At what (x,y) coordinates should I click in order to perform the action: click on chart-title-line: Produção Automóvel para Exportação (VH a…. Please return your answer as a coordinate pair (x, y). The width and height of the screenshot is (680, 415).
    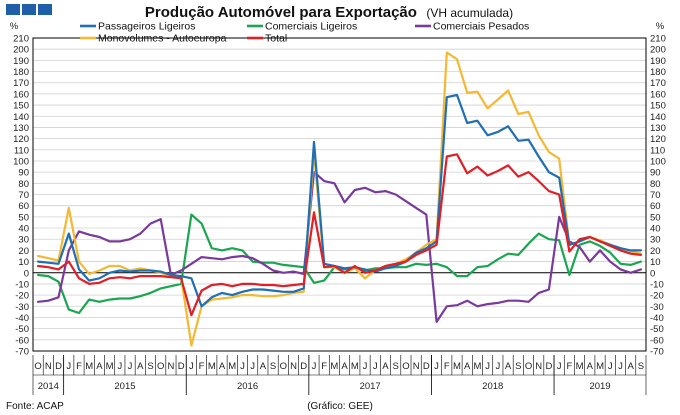
    Looking at the image, I should click on (329, 12).